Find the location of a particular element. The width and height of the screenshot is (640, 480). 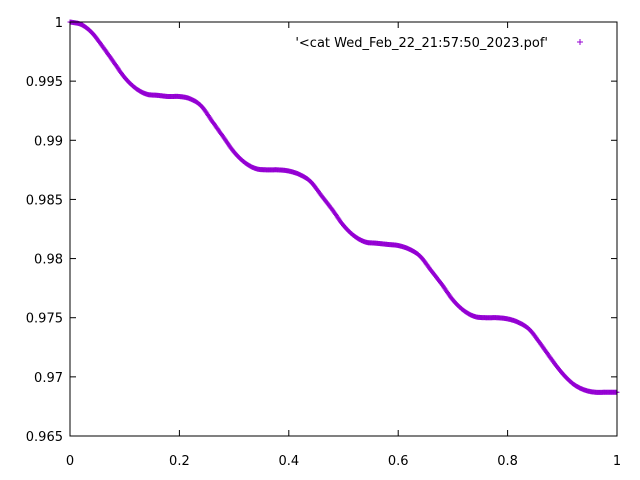

y-tick-label: 0.99 is located at coordinates (48, 141).